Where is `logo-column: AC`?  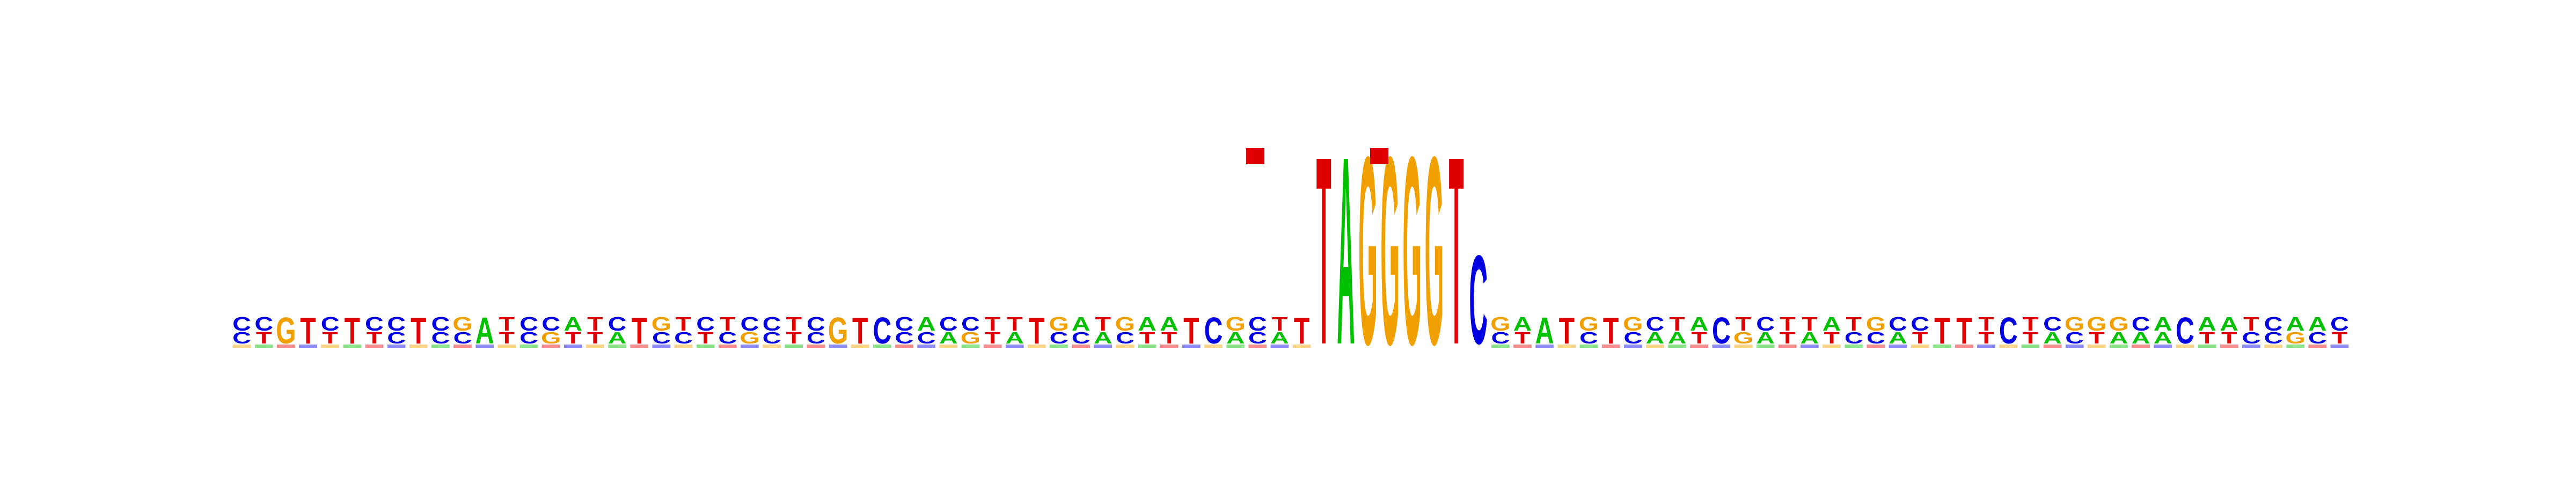
logo-column: AC is located at coordinates (617, 330).